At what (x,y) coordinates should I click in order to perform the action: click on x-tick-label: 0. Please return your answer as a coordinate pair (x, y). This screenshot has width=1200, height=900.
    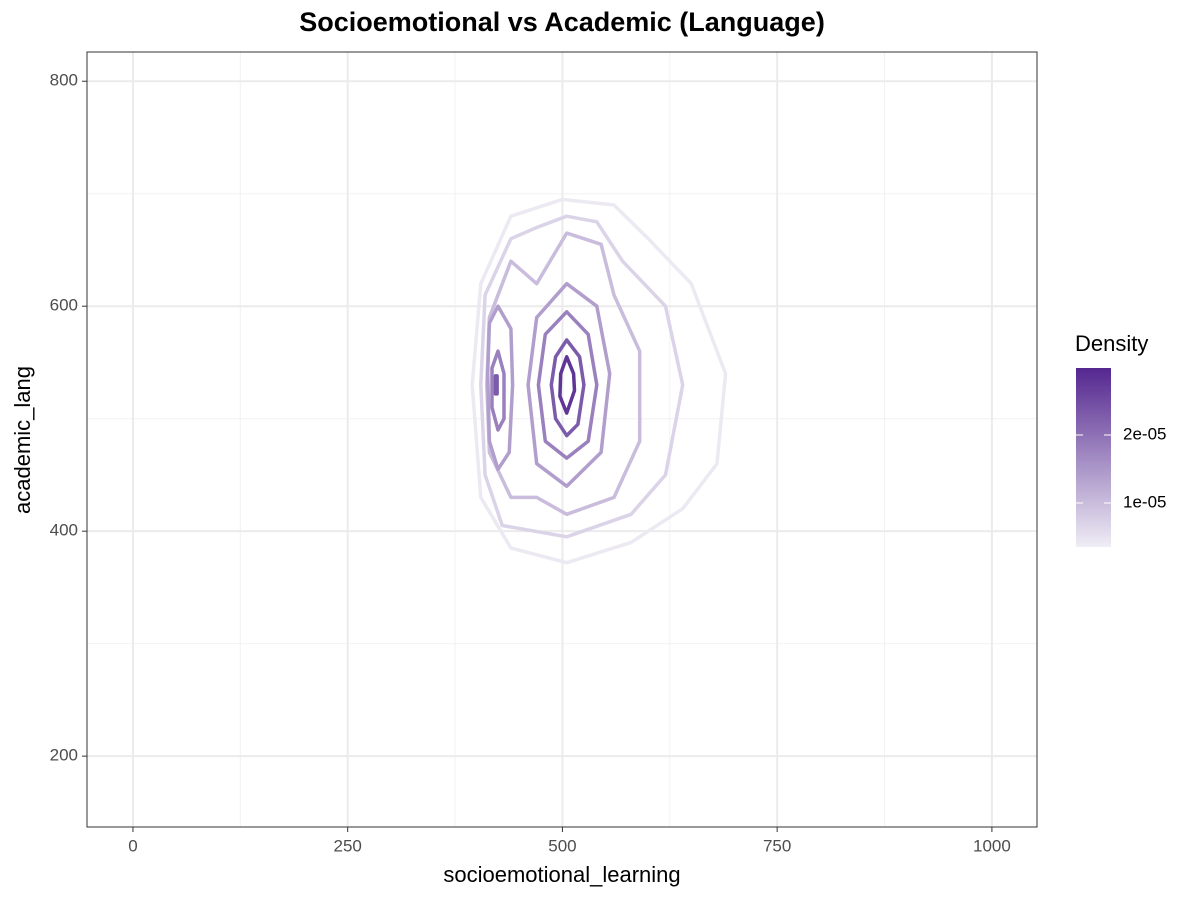
    Looking at the image, I should click on (132, 845).